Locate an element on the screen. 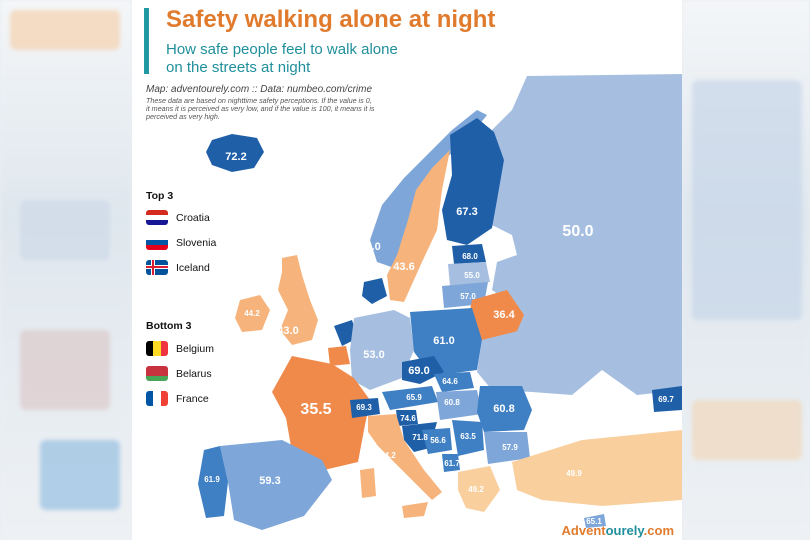  label-uk: 43.0 is located at coordinates (287, 331).